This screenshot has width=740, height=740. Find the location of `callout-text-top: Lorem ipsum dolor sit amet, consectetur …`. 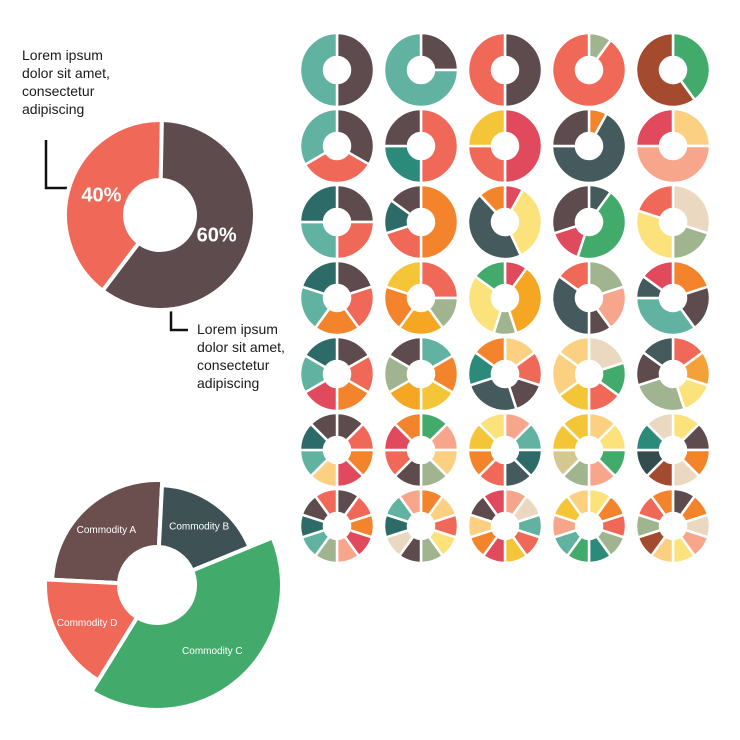

callout-text-top: Lorem ipsum dolor sit amet, consectetur … is located at coordinates (66, 82).